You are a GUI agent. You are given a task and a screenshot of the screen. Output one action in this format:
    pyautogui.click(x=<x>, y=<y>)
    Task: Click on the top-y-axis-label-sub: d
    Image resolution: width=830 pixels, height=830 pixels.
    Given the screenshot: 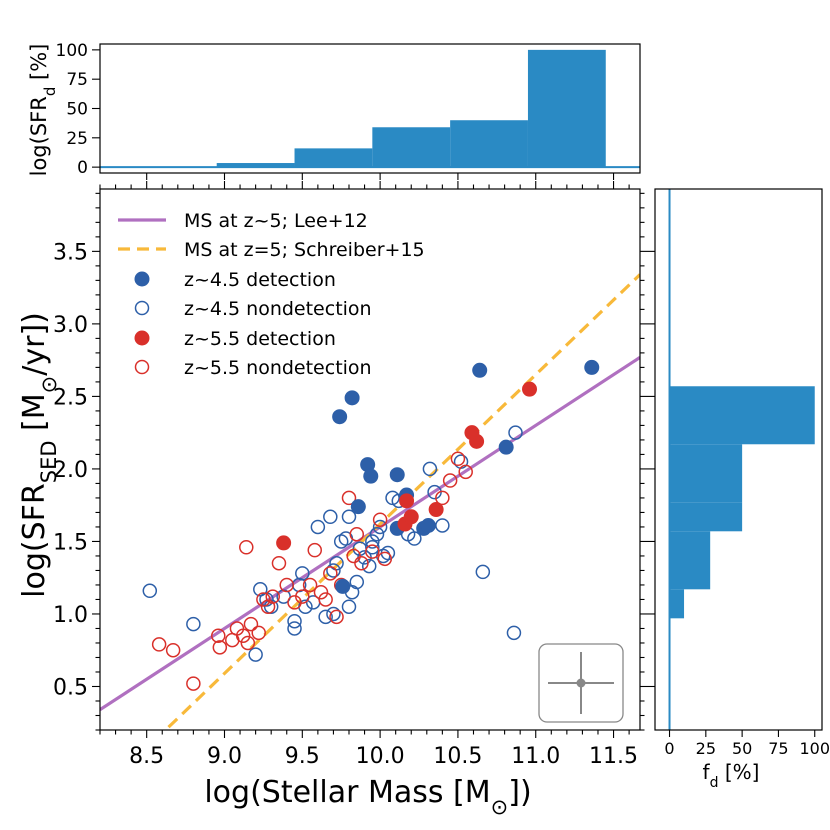 What is the action you would take?
    pyautogui.click(x=50, y=92)
    